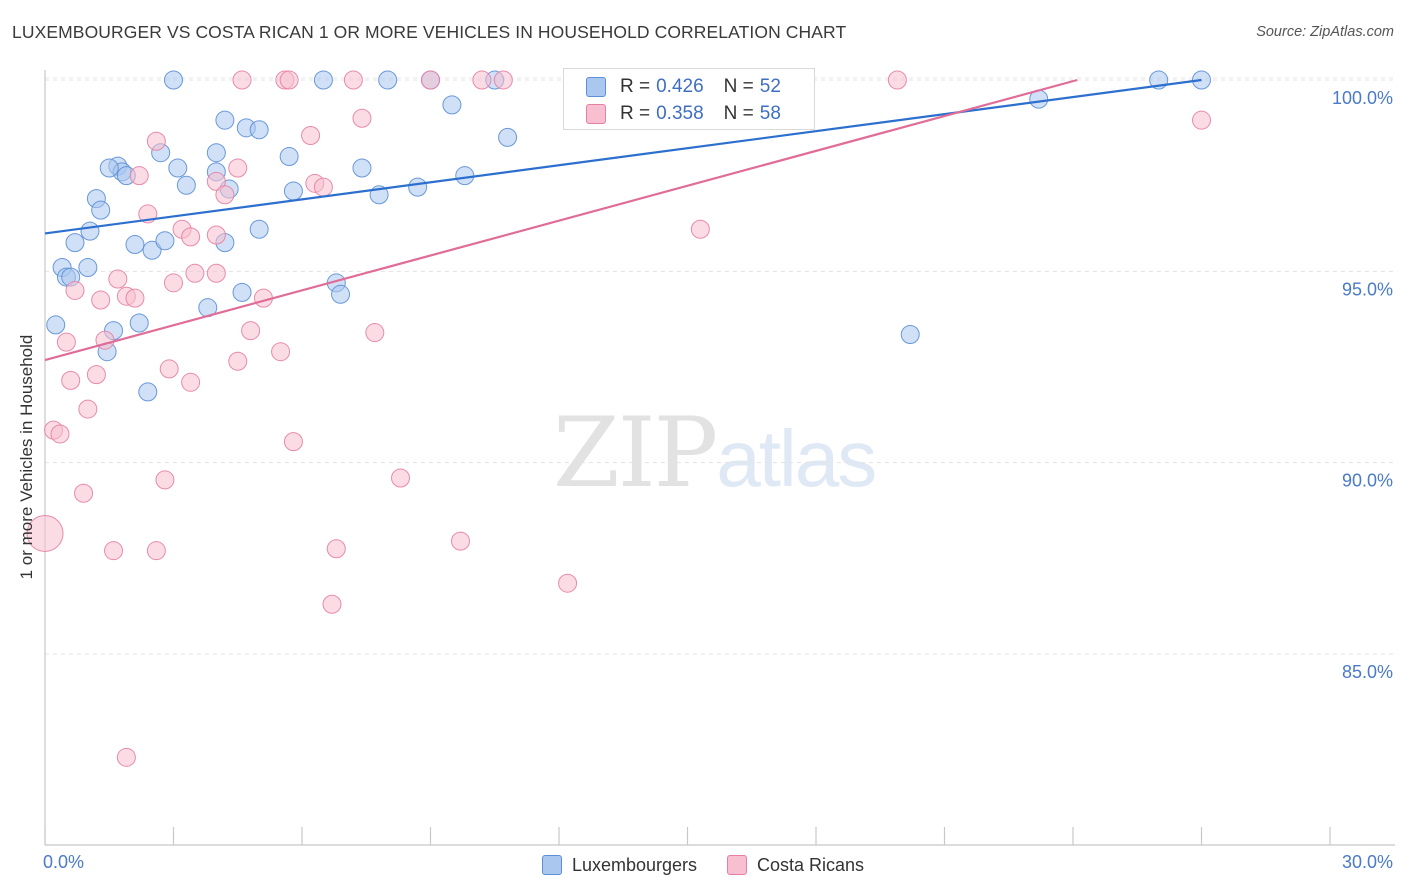  Describe the element at coordinates (770, 86) in the screenshot. I see `legend-n-value: 52` at that location.